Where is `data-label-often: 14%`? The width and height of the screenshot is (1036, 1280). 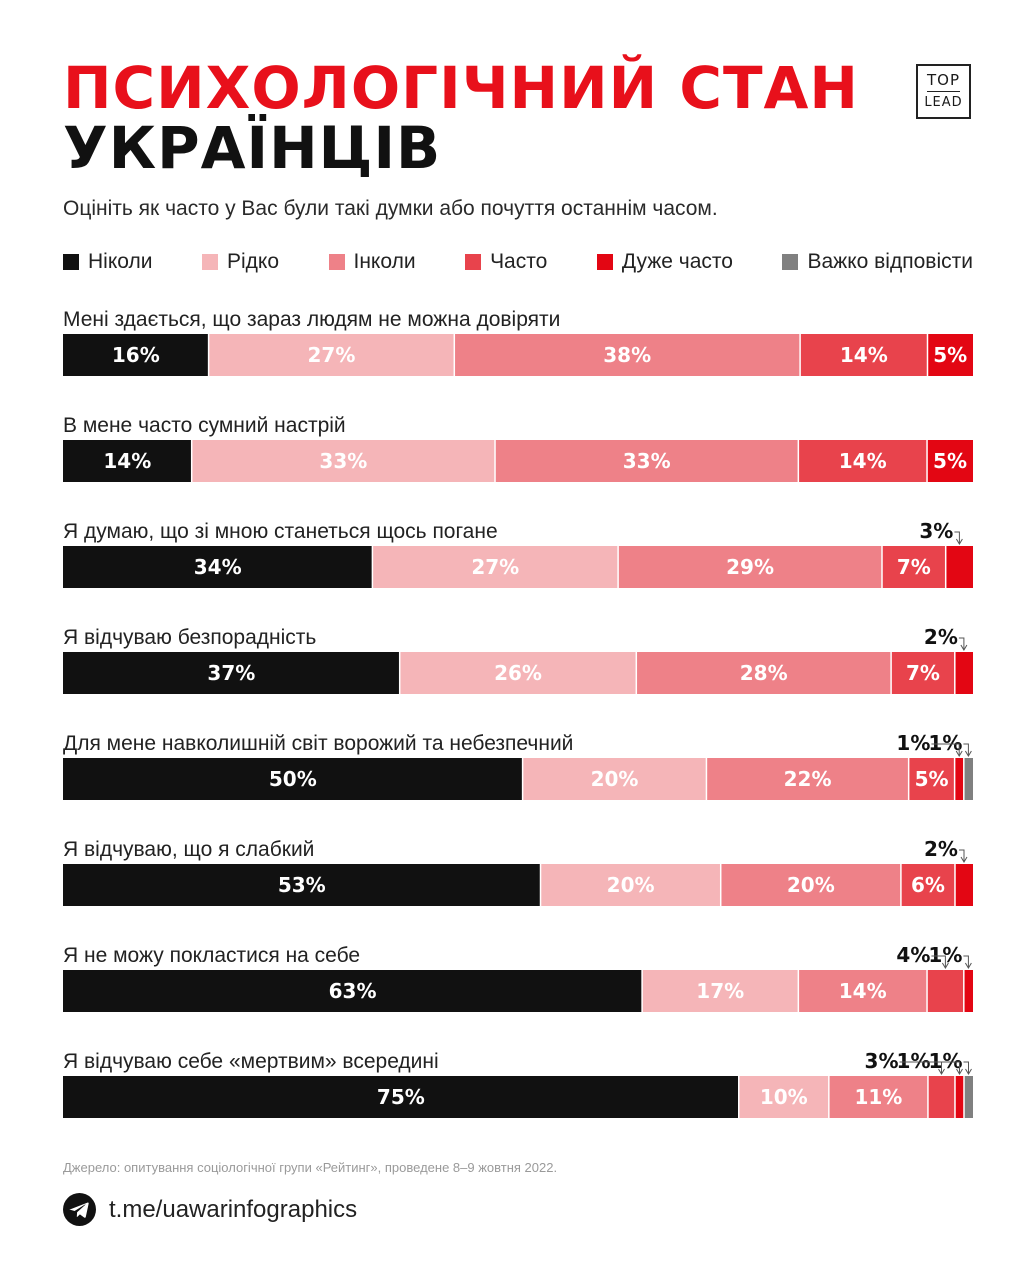 data-label-often: 14% is located at coordinates (863, 461).